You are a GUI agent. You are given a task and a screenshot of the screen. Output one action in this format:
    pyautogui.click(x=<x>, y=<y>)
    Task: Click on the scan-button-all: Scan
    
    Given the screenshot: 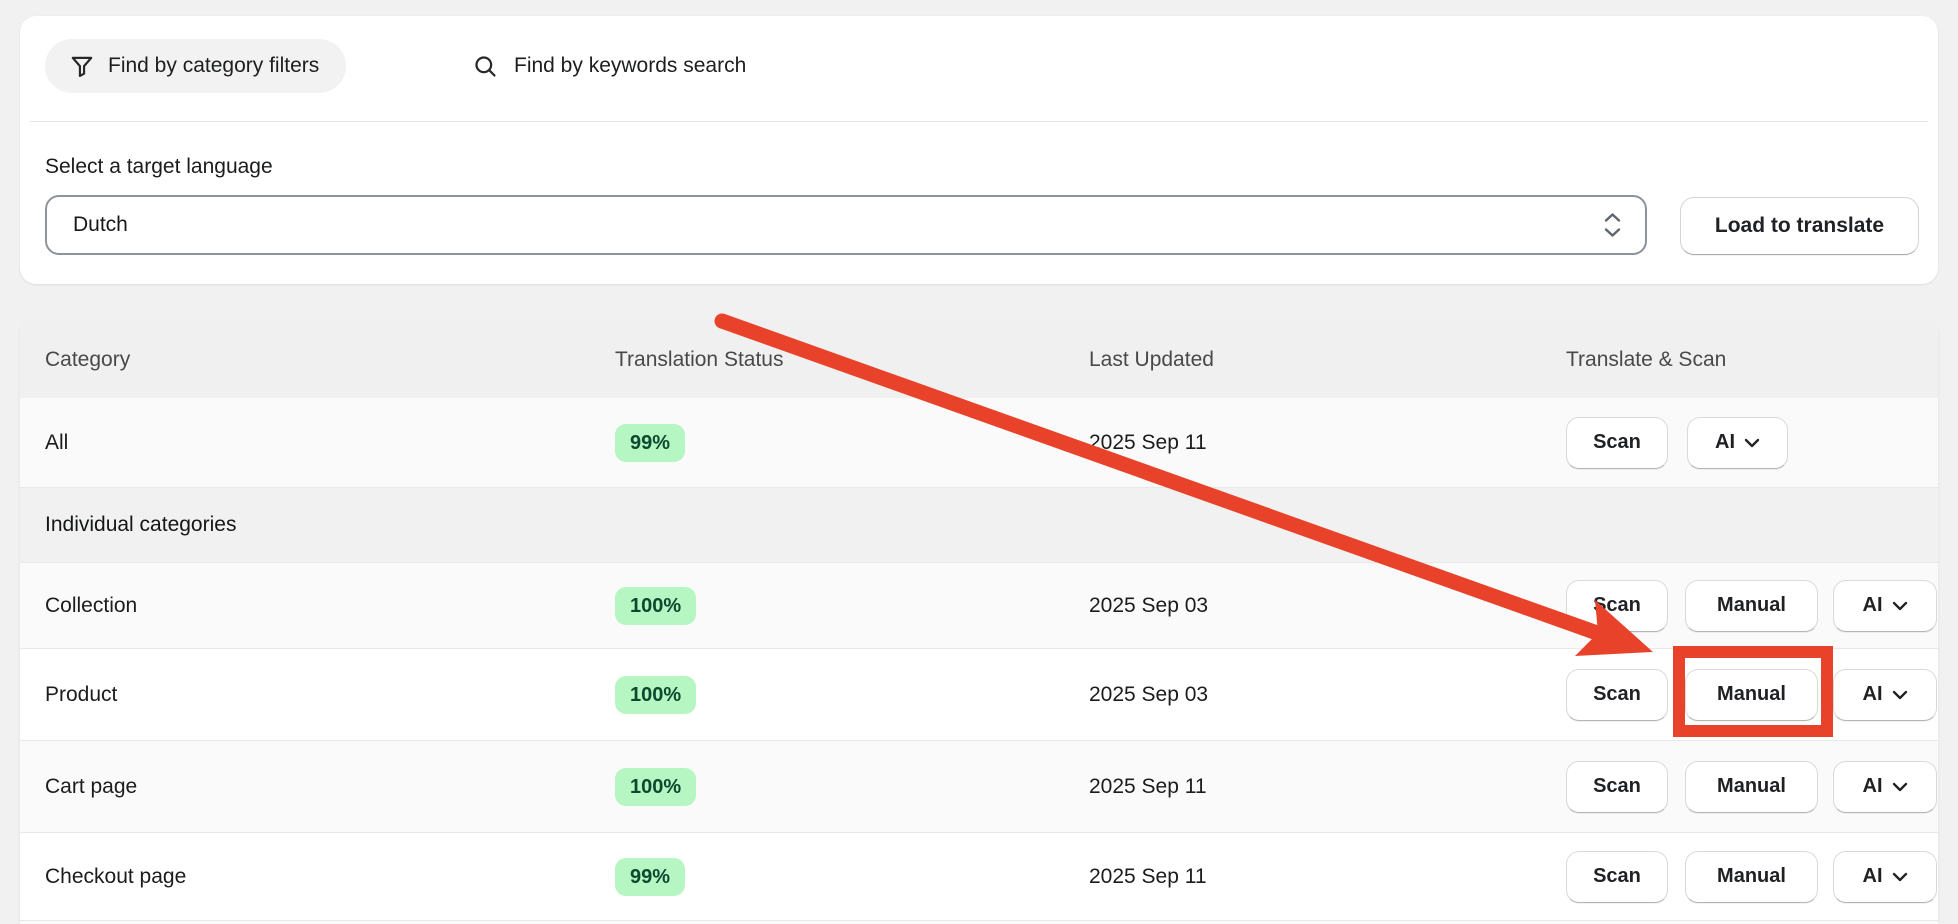 What is the action you would take?
    pyautogui.click(x=1617, y=442)
    